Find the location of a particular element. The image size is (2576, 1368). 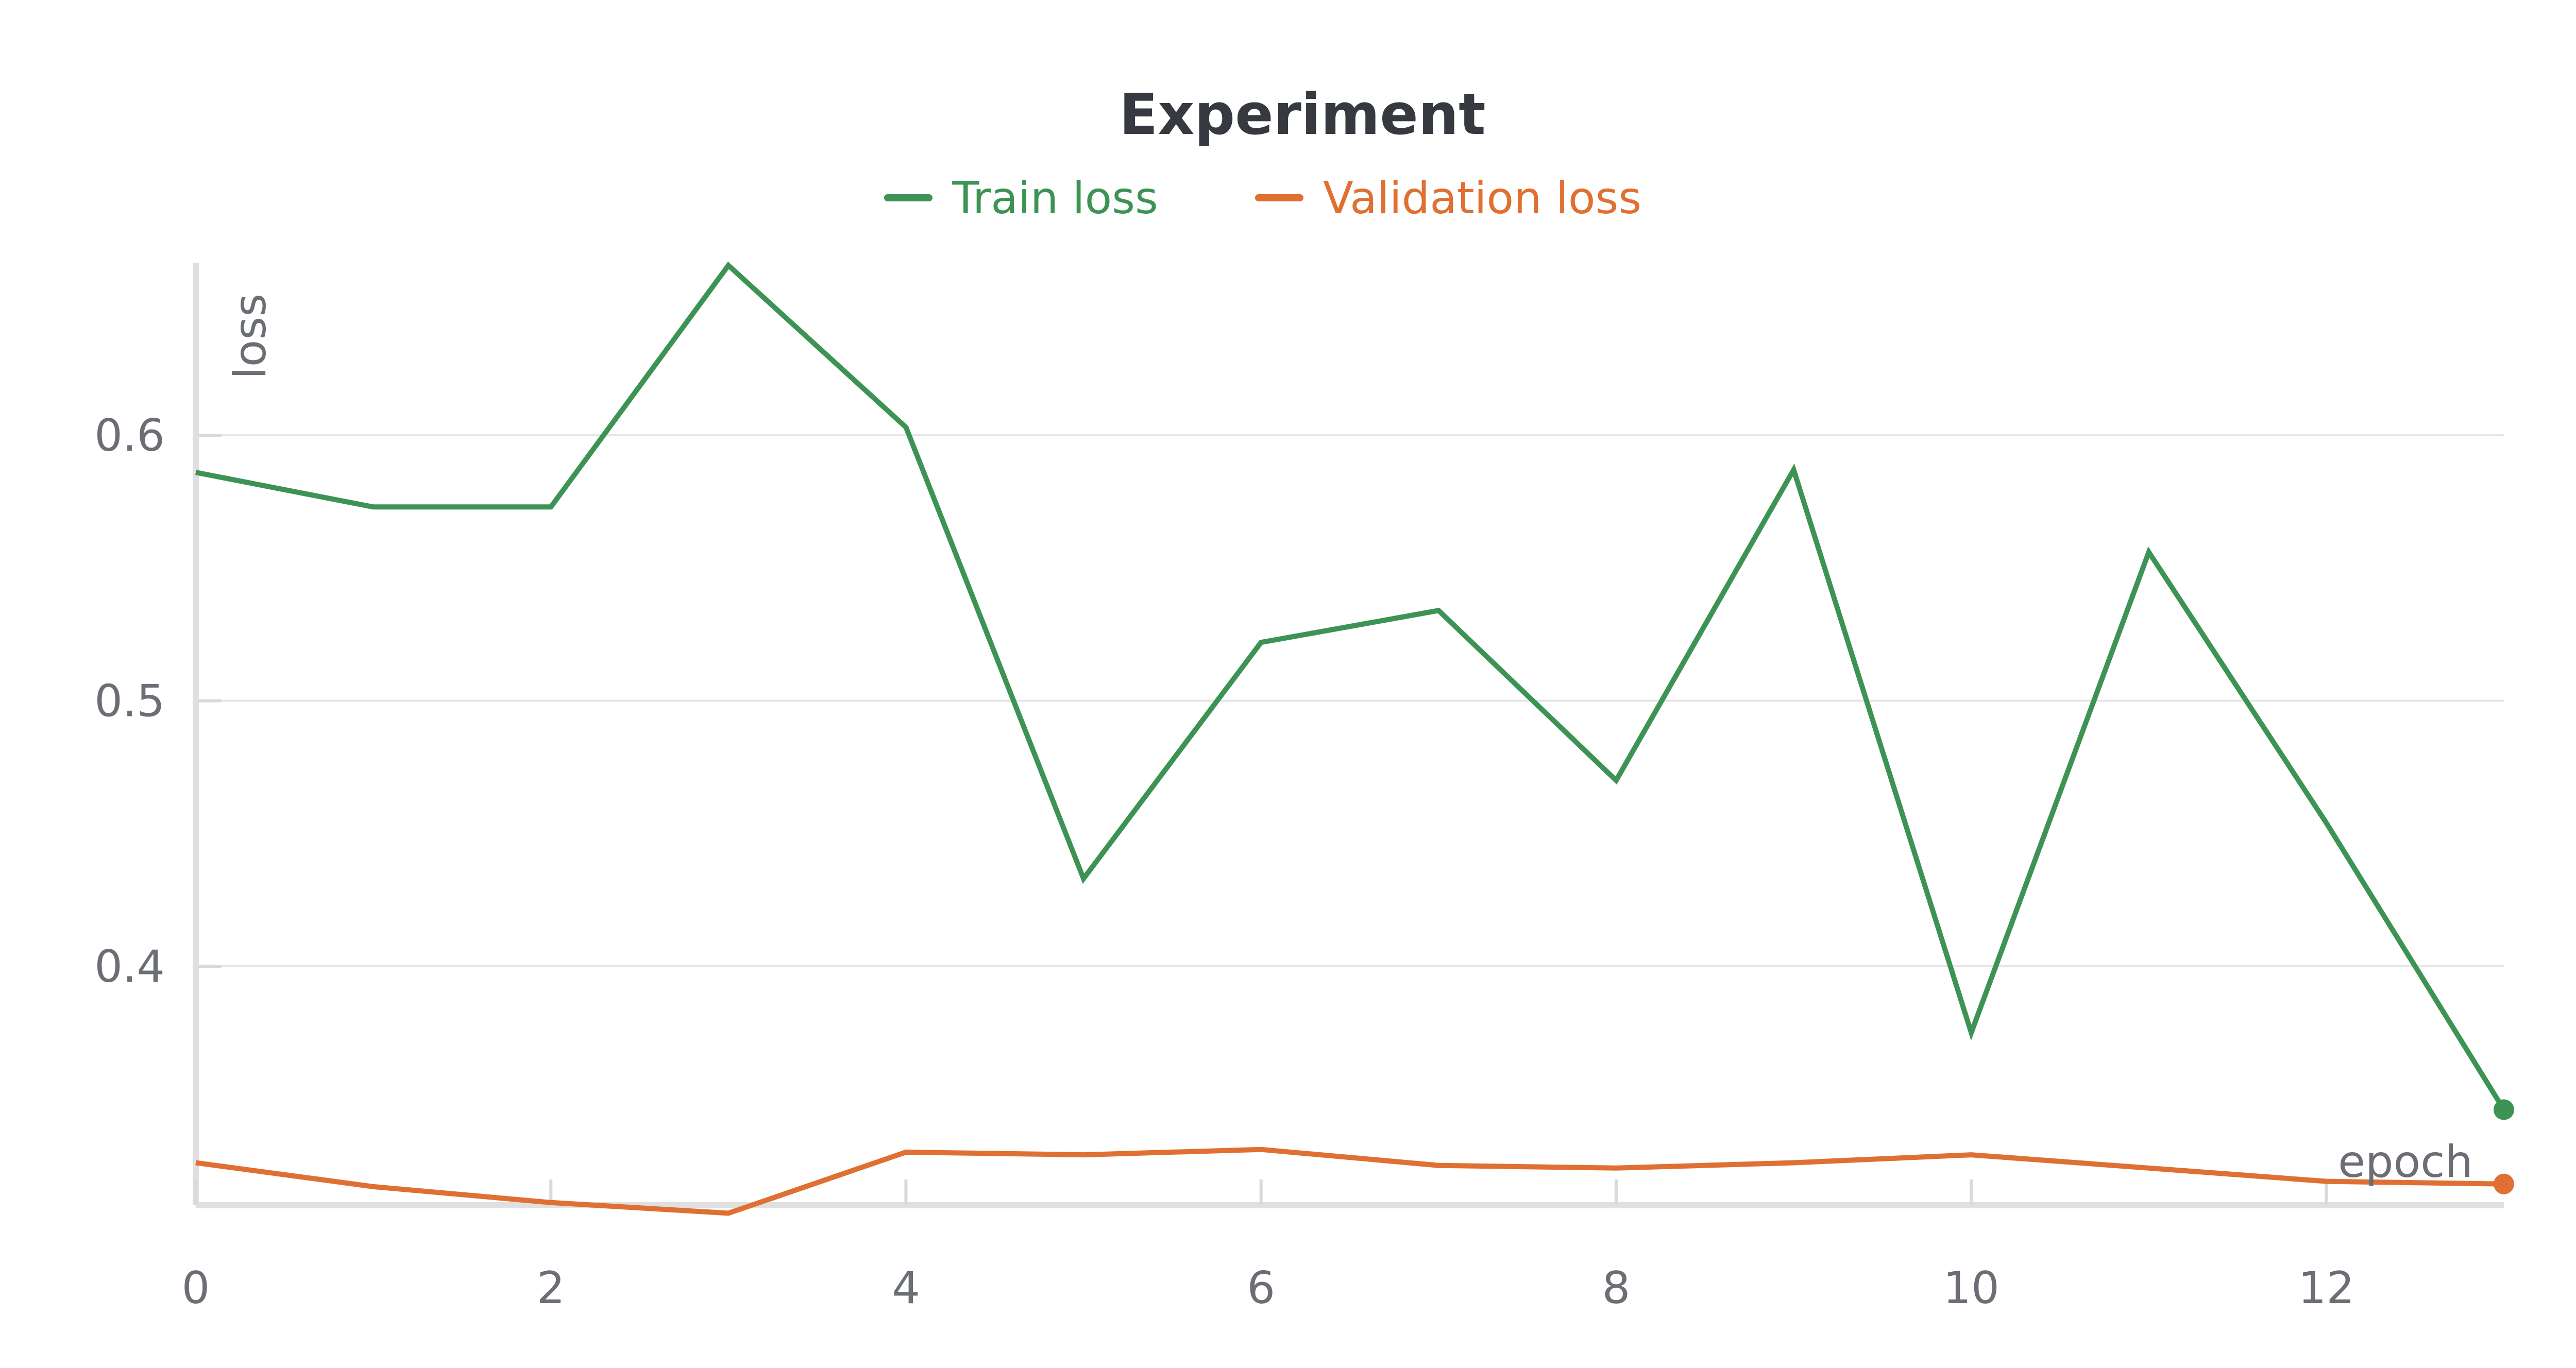

legend: Train loss Validation loss is located at coordinates (1262, 198).